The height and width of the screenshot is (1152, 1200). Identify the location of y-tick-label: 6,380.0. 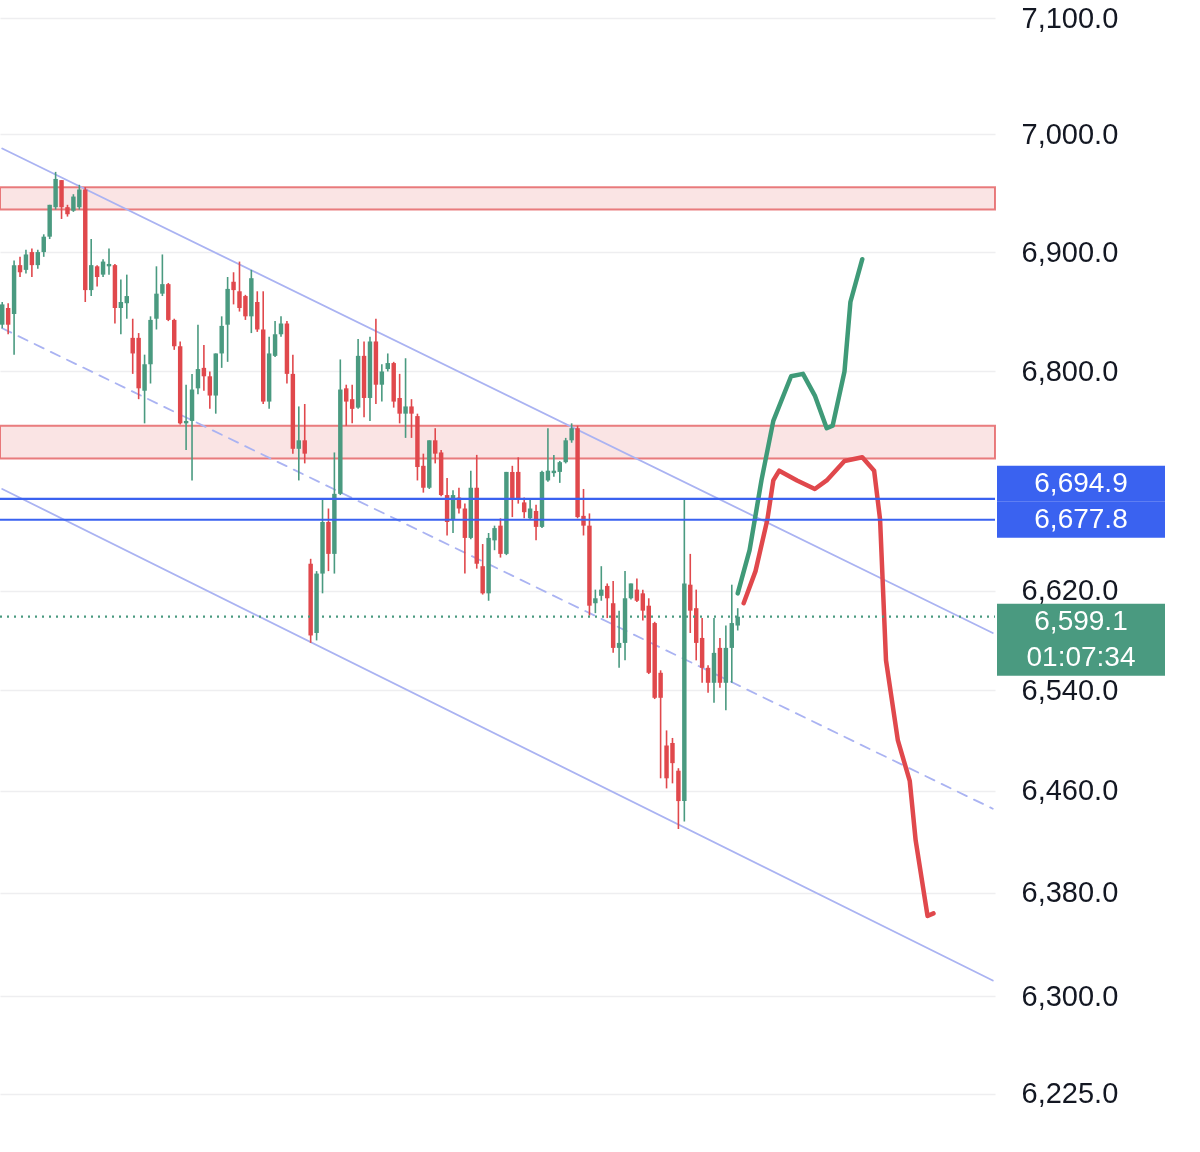
(1070, 892).